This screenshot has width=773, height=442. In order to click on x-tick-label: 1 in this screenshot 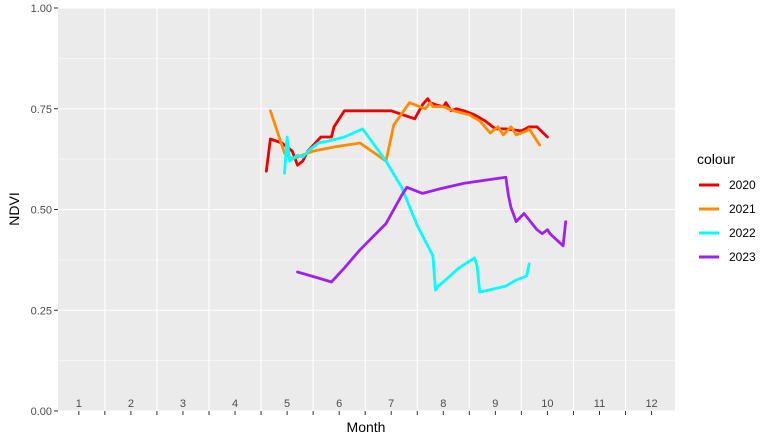, I will do `click(79, 404)`.